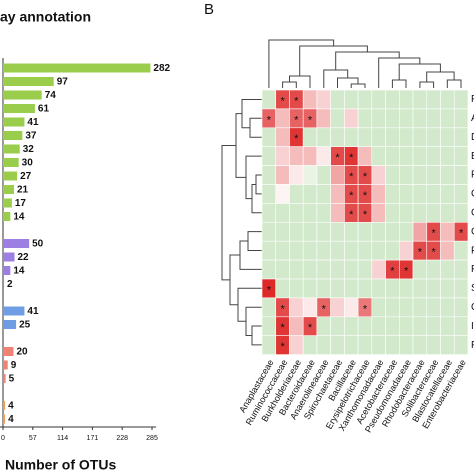  Describe the element at coordinates (472, 345) in the screenshot. I see `row-label: P` at that location.